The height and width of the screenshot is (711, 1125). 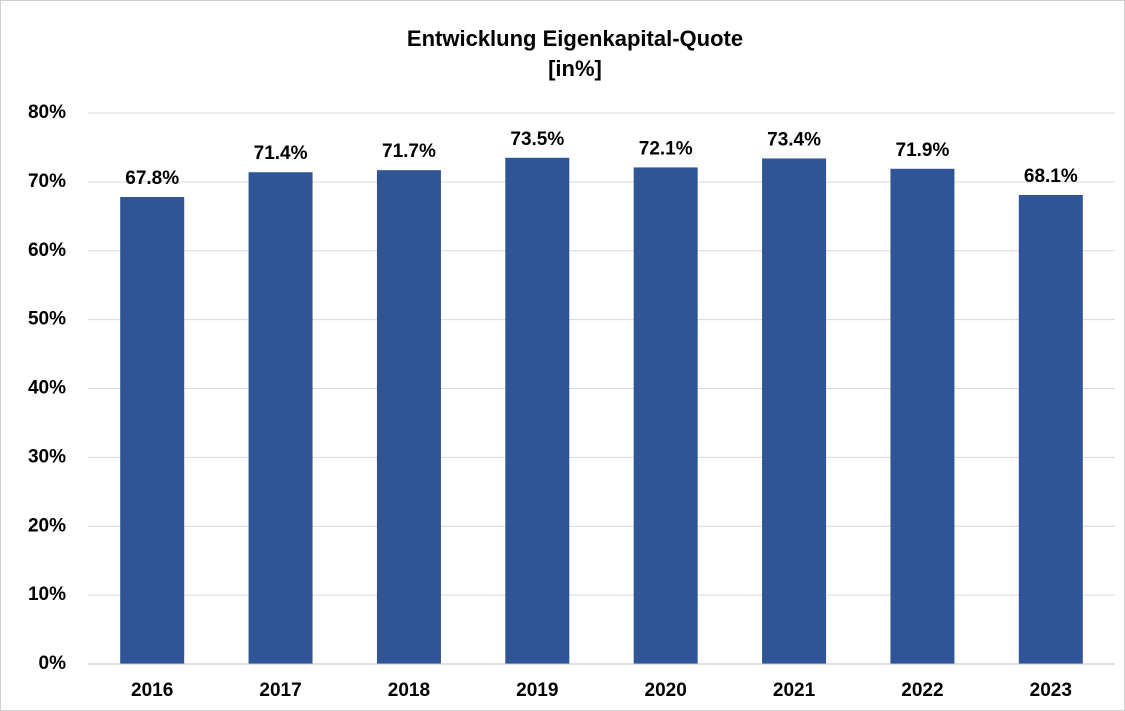 I want to click on data-label: 71.9%, so click(x=923, y=150).